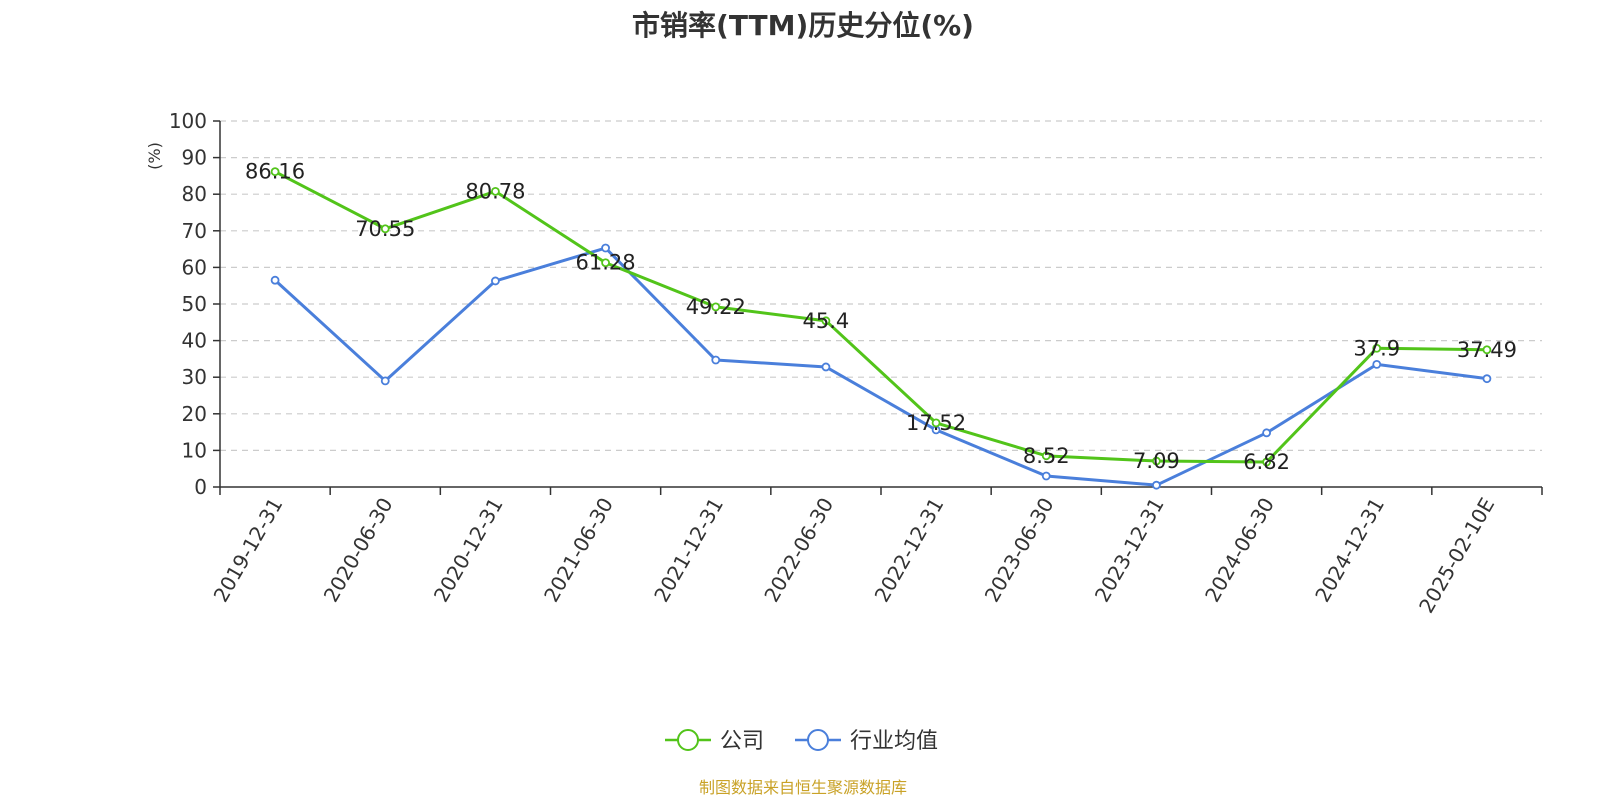  I want to click on legend-item-1: 行业均值, so click(866, 741).